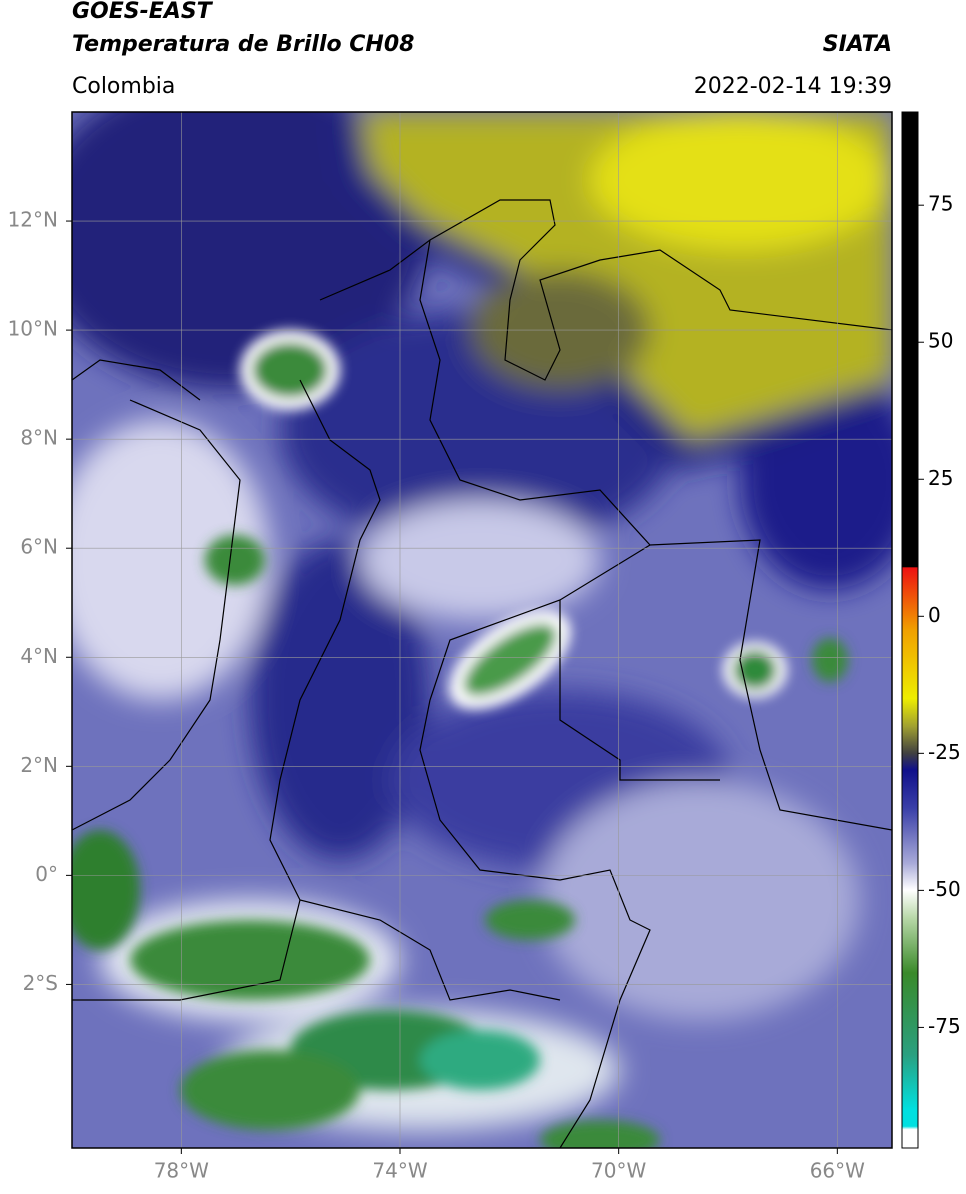 The width and height of the screenshot is (966, 1194). What do you see at coordinates (123, 86) in the screenshot?
I see `region-label: Colombia` at bounding box center [123, 86].